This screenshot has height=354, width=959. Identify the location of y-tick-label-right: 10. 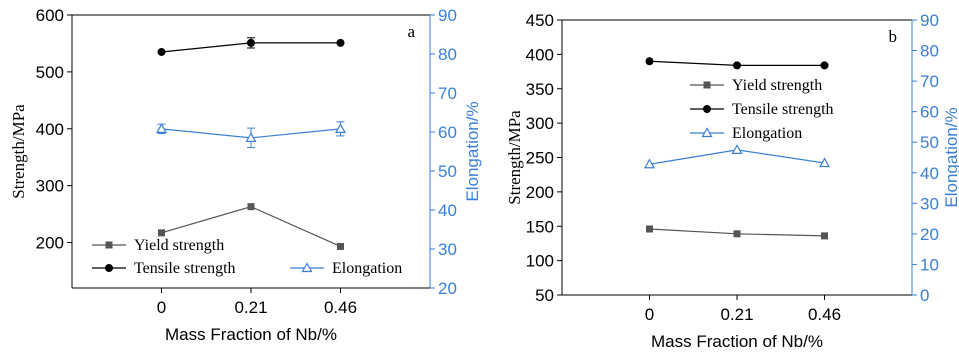
(929, 264).